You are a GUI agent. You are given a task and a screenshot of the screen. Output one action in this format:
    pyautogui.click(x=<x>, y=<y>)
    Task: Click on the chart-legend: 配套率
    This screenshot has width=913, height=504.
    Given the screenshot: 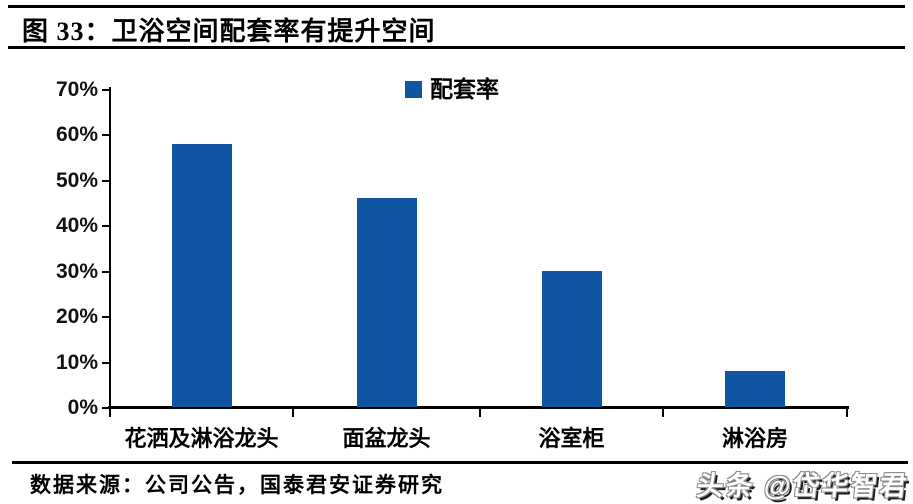 What is the action you would take?
    pyautogui.click(x=452, y=89)
    